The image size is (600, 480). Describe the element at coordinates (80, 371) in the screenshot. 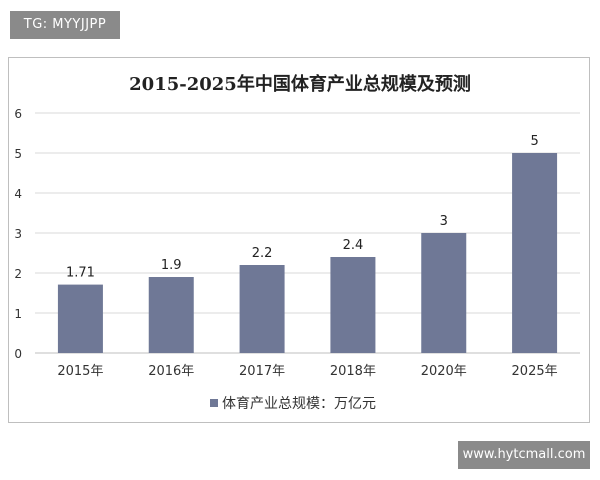

I see `x-tick-label: 2015年` at that location.